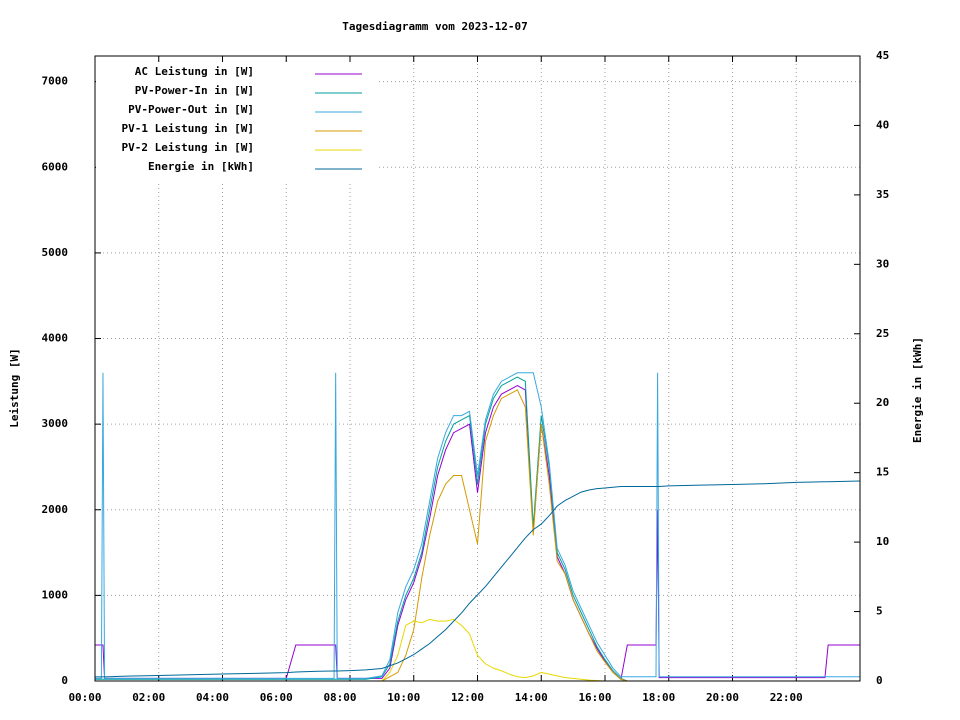 Image resolution: width=960 pixels, height=720 pixels. What do you see at coordinates (882, 472) in the screenshot?
I see `y2-tick-label: 15` at bounding box center [882, 472].